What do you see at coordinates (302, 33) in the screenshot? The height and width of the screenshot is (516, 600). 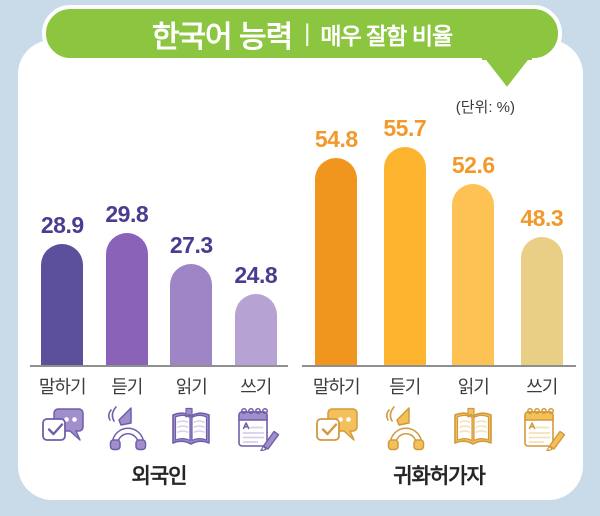 I see `title-banner: 한국어 능력 | 매우 잘함 비율` at bounding box center [302, 33].